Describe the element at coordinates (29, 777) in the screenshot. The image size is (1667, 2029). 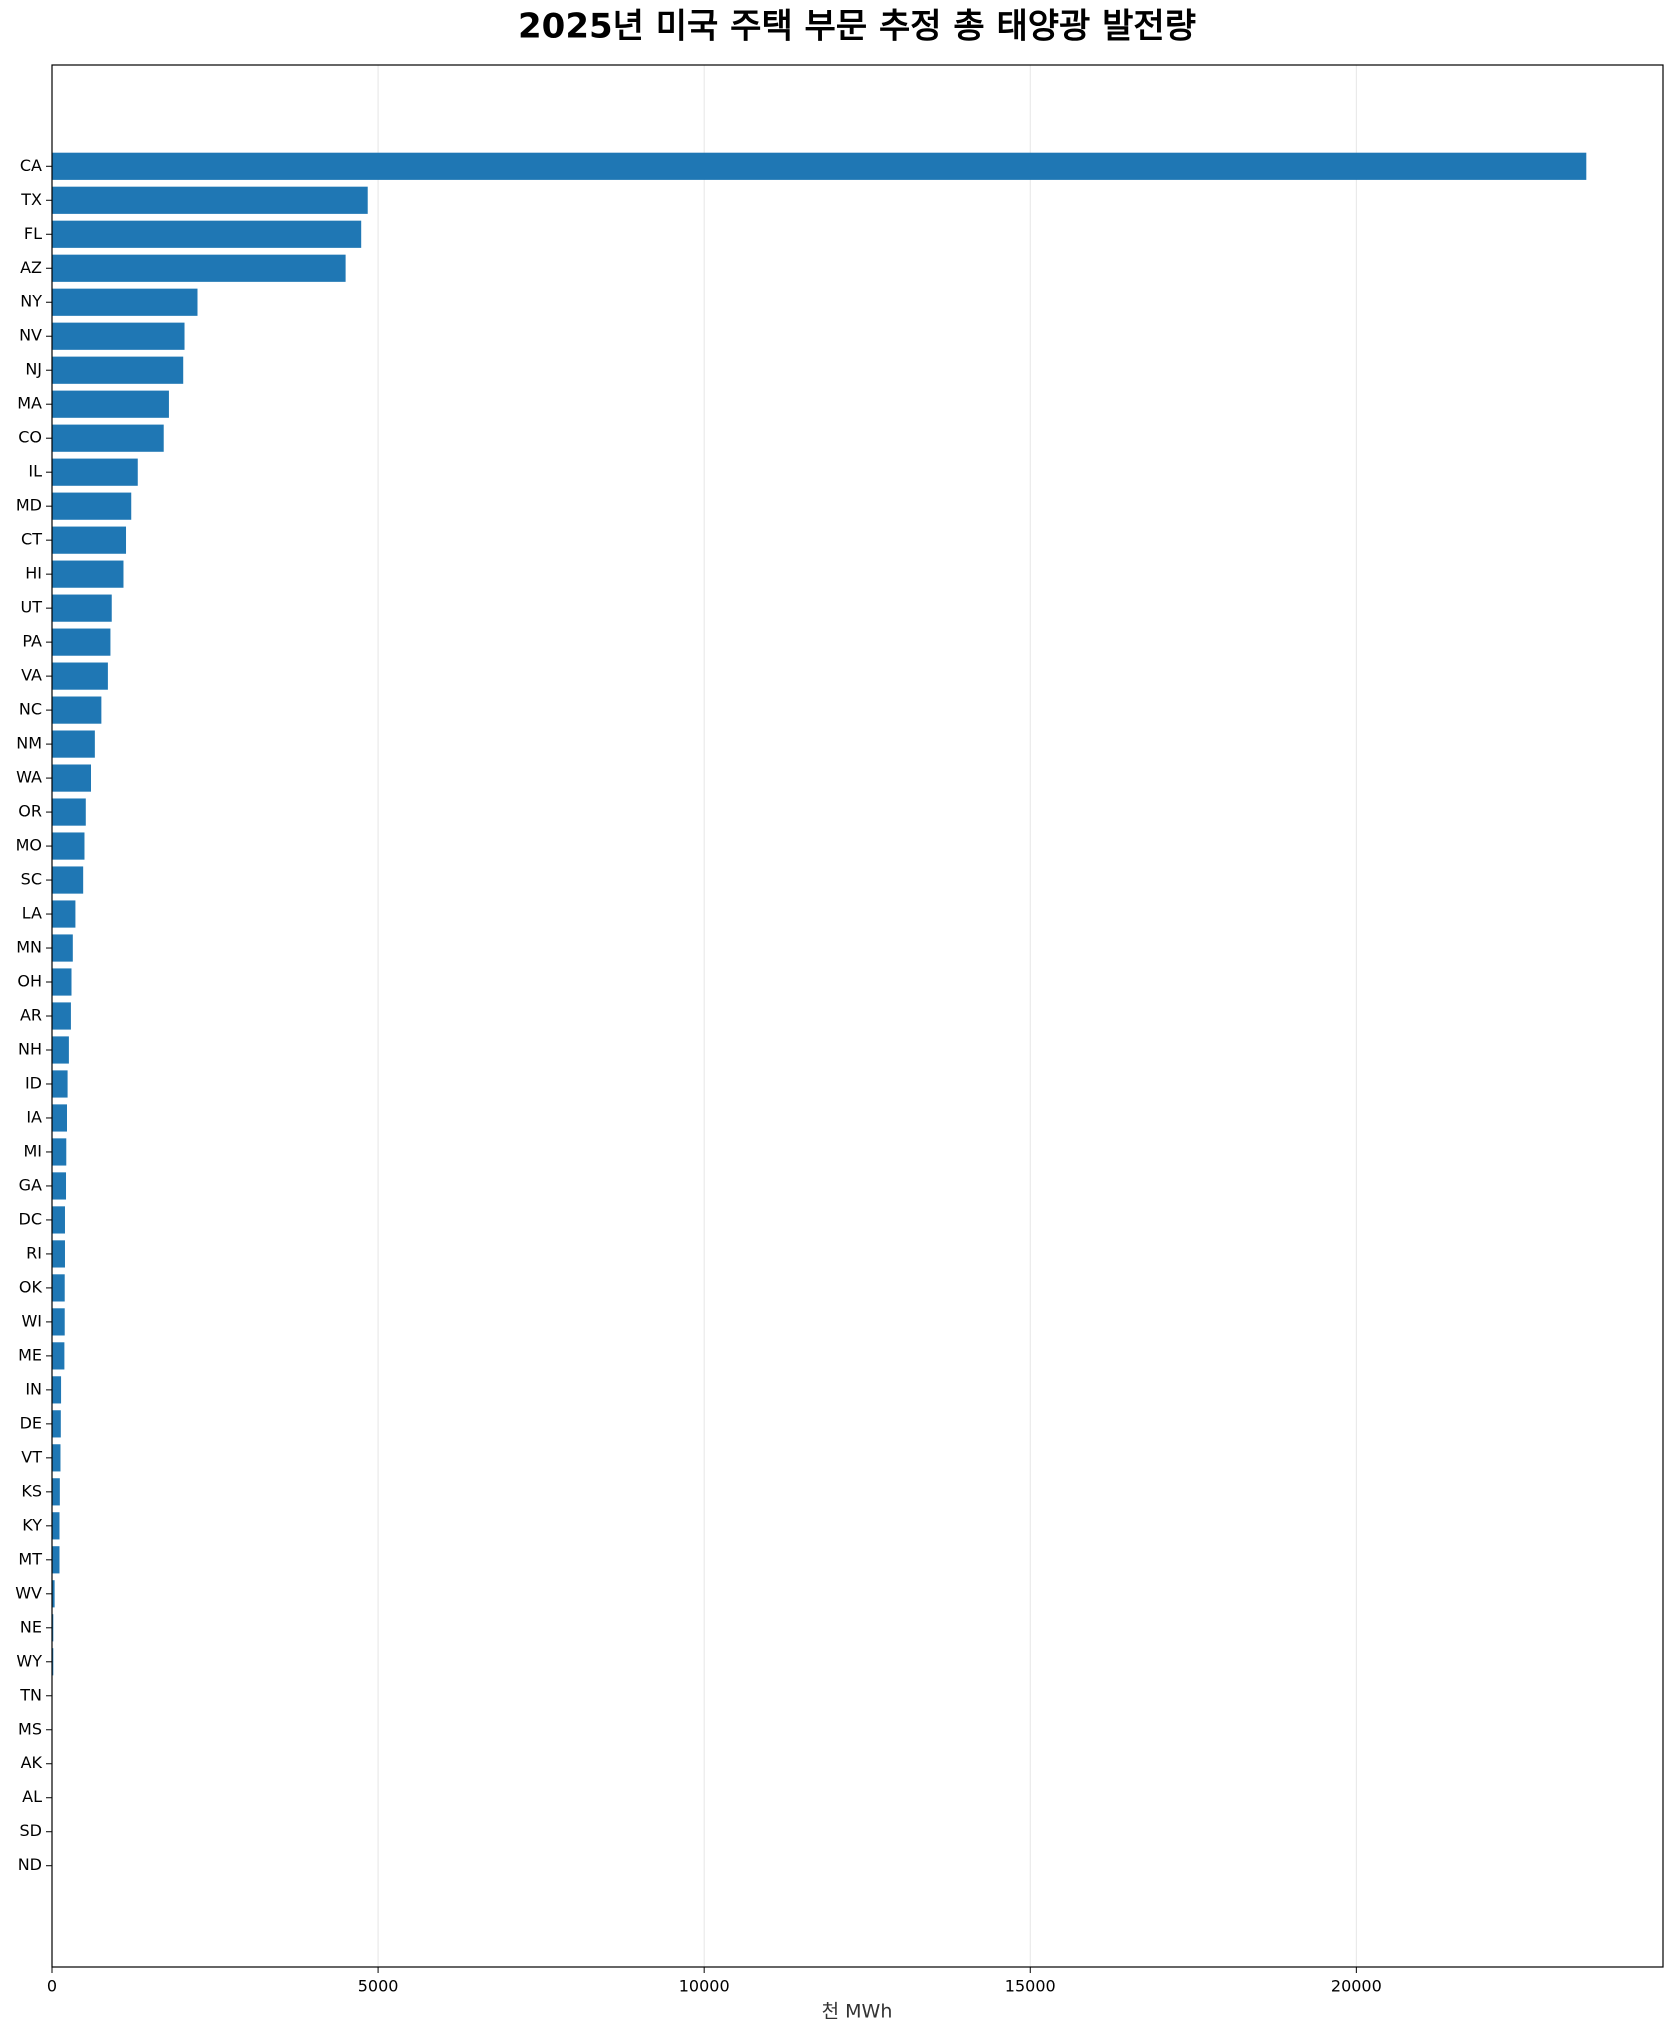
I see `y-tick-label: WA` at that location.